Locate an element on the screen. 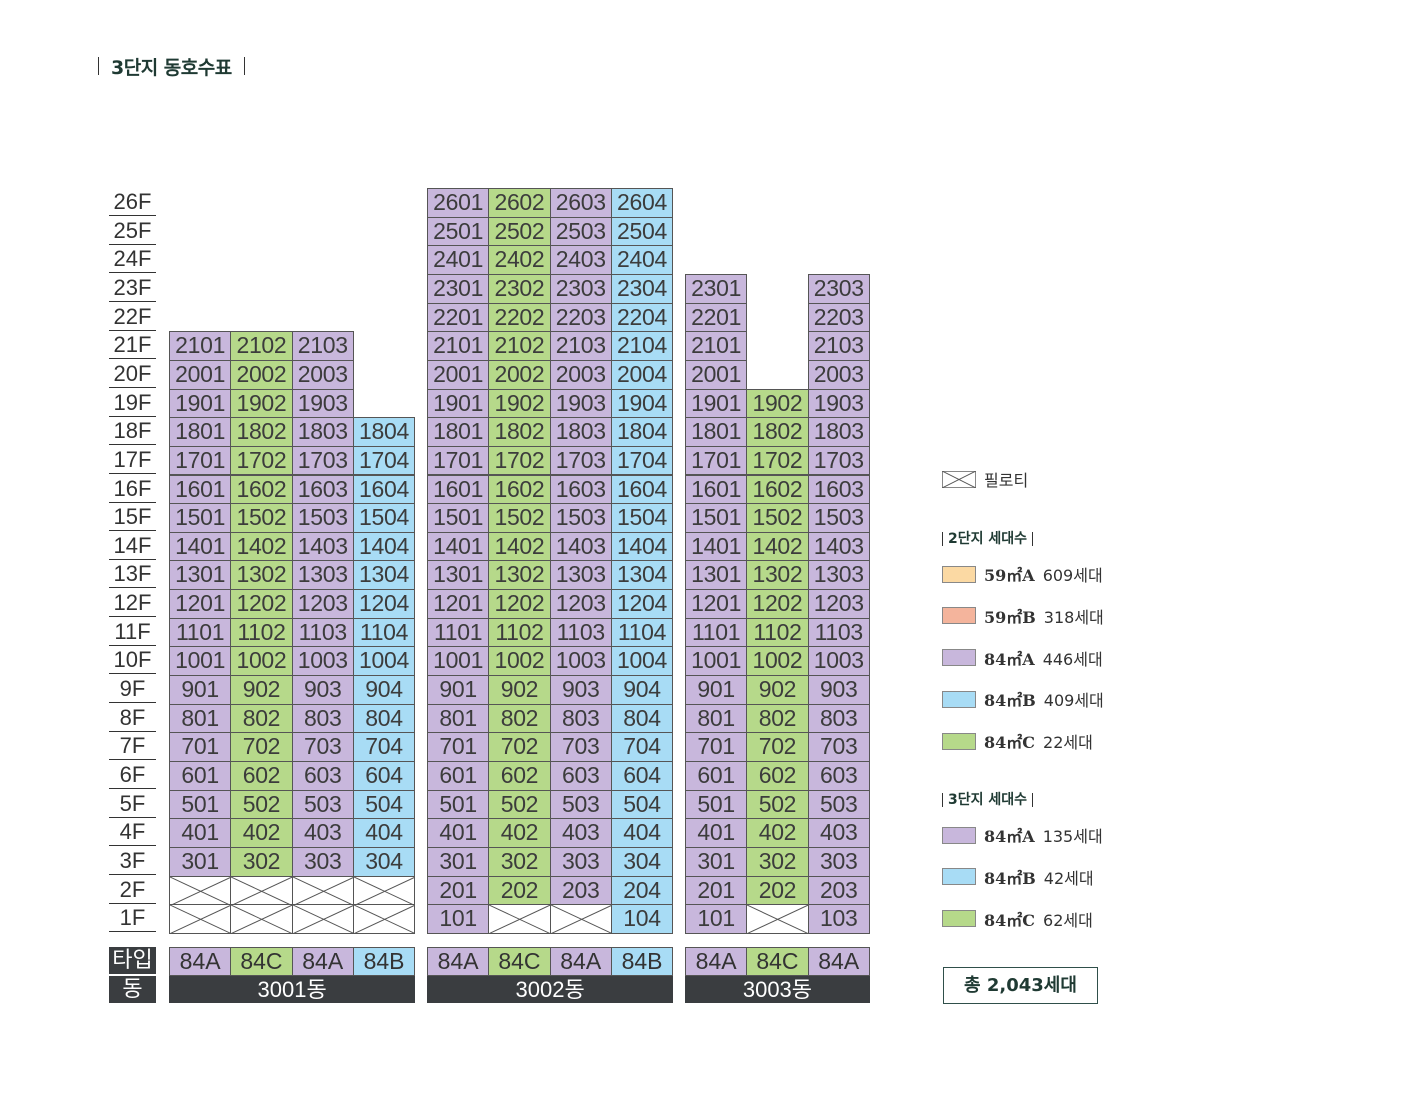  unit-cell: 2501 is located at coordinates (458, 231).